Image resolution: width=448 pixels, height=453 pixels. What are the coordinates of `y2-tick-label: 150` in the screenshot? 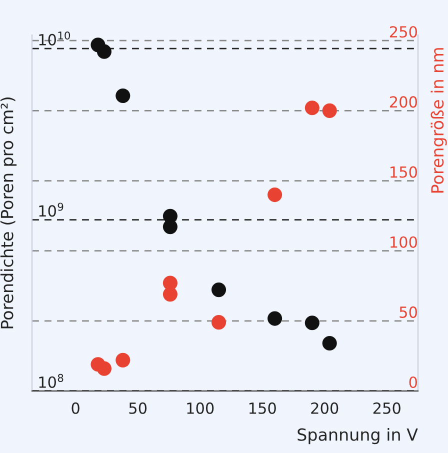 It's located at (403, 172).